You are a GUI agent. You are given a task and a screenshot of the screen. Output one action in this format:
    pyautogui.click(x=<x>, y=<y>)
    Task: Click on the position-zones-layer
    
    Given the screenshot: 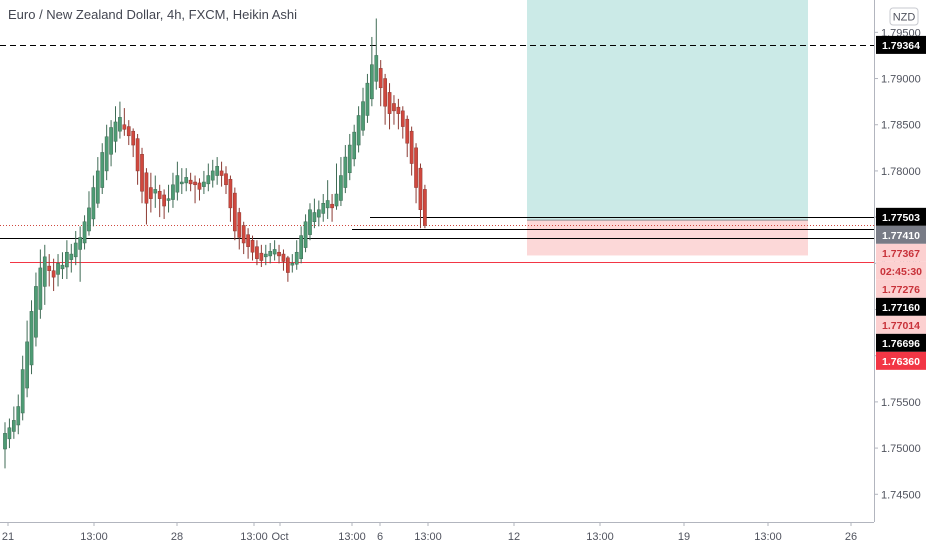 What is the action you would take?
    pyautogui.click(x=667, y=128)
    